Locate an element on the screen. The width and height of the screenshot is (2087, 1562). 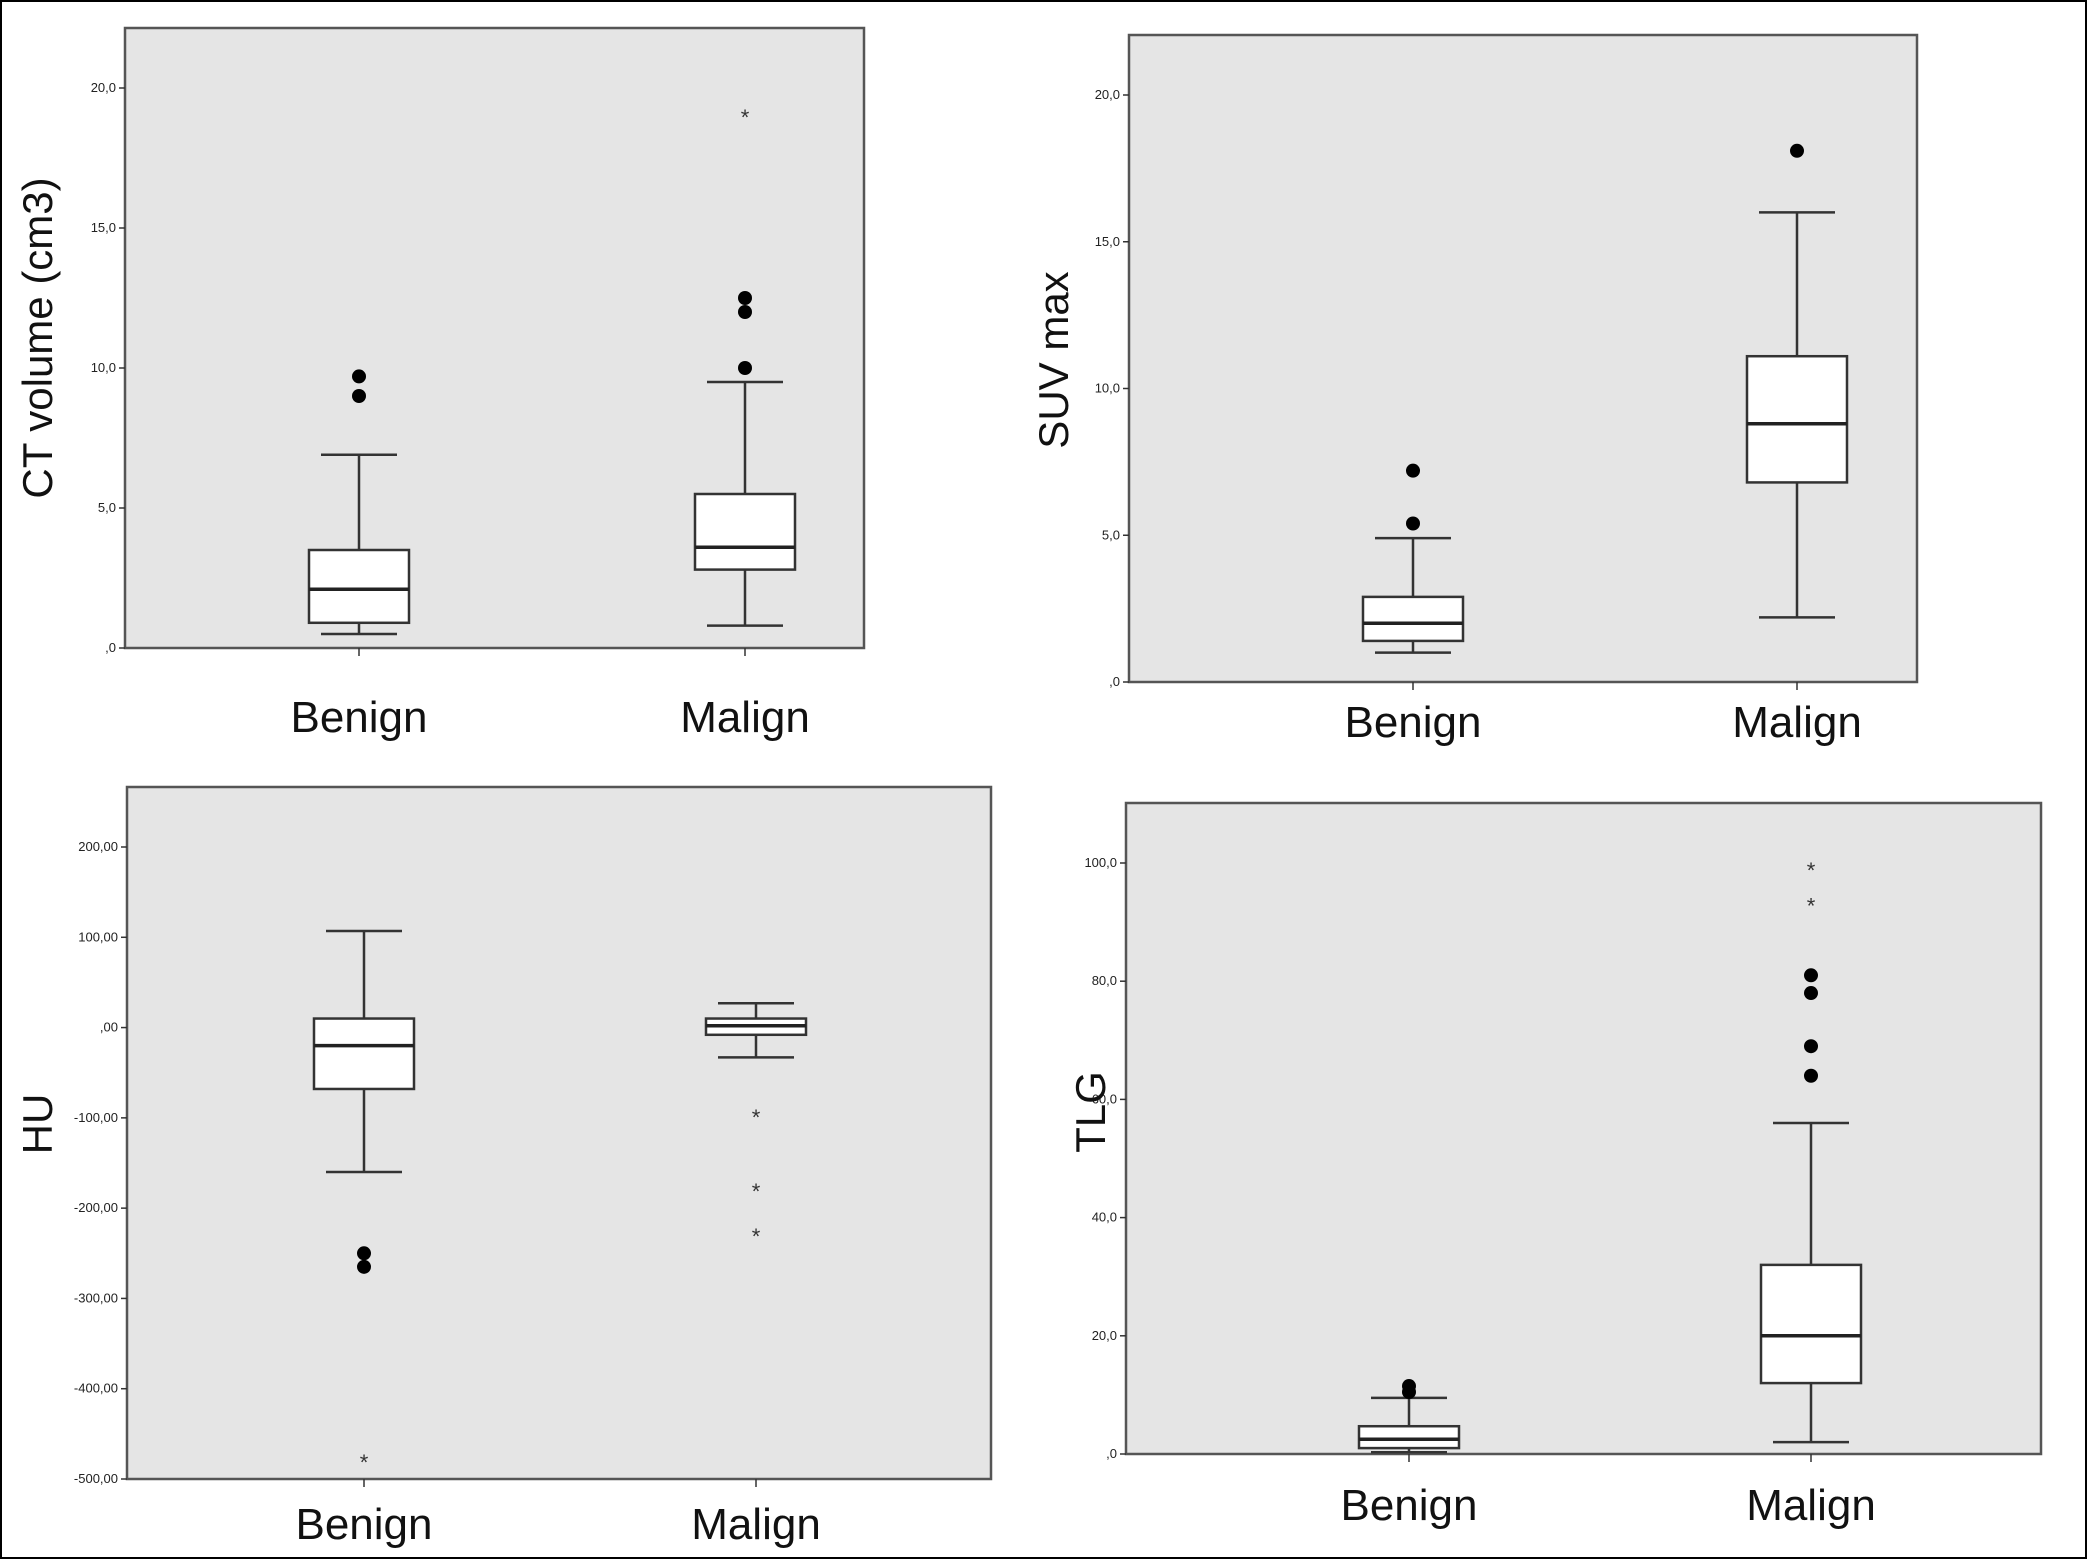
y-tick-label: -300,00 is located at coordinates (96, 1297).